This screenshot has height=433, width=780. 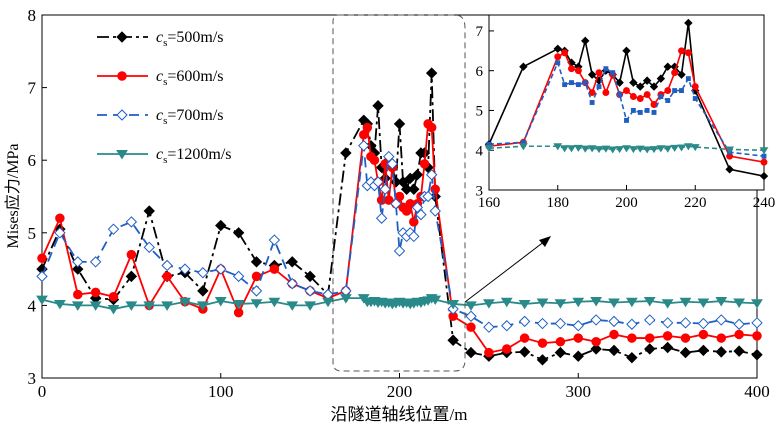 I want to click on main-x-tick-label: 0, so click(x=42, y=391).